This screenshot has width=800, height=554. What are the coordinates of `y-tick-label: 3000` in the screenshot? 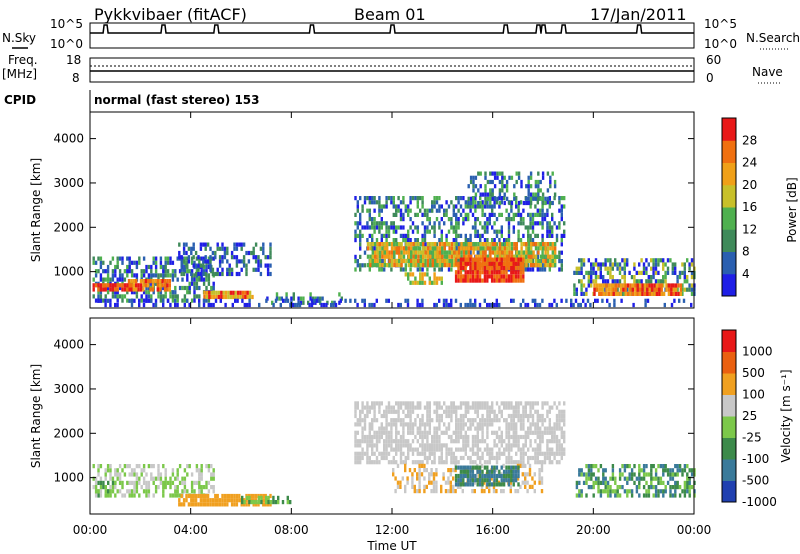 It's located at (68, 183).